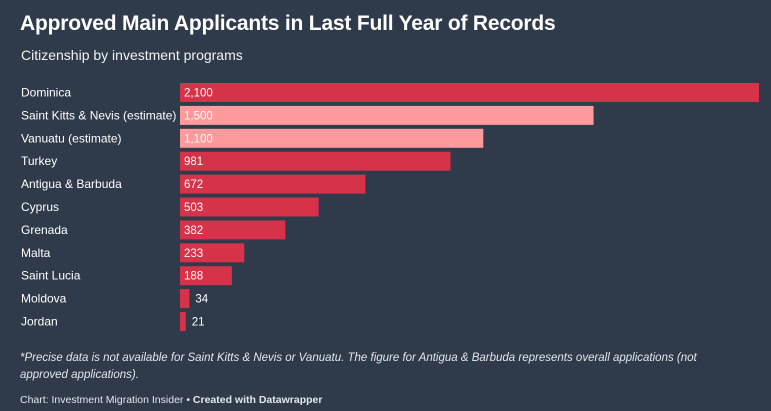 Image resolution: width=771 pixels, height=411 pixels. I want to click on value-label: 188, so click(193, 277).